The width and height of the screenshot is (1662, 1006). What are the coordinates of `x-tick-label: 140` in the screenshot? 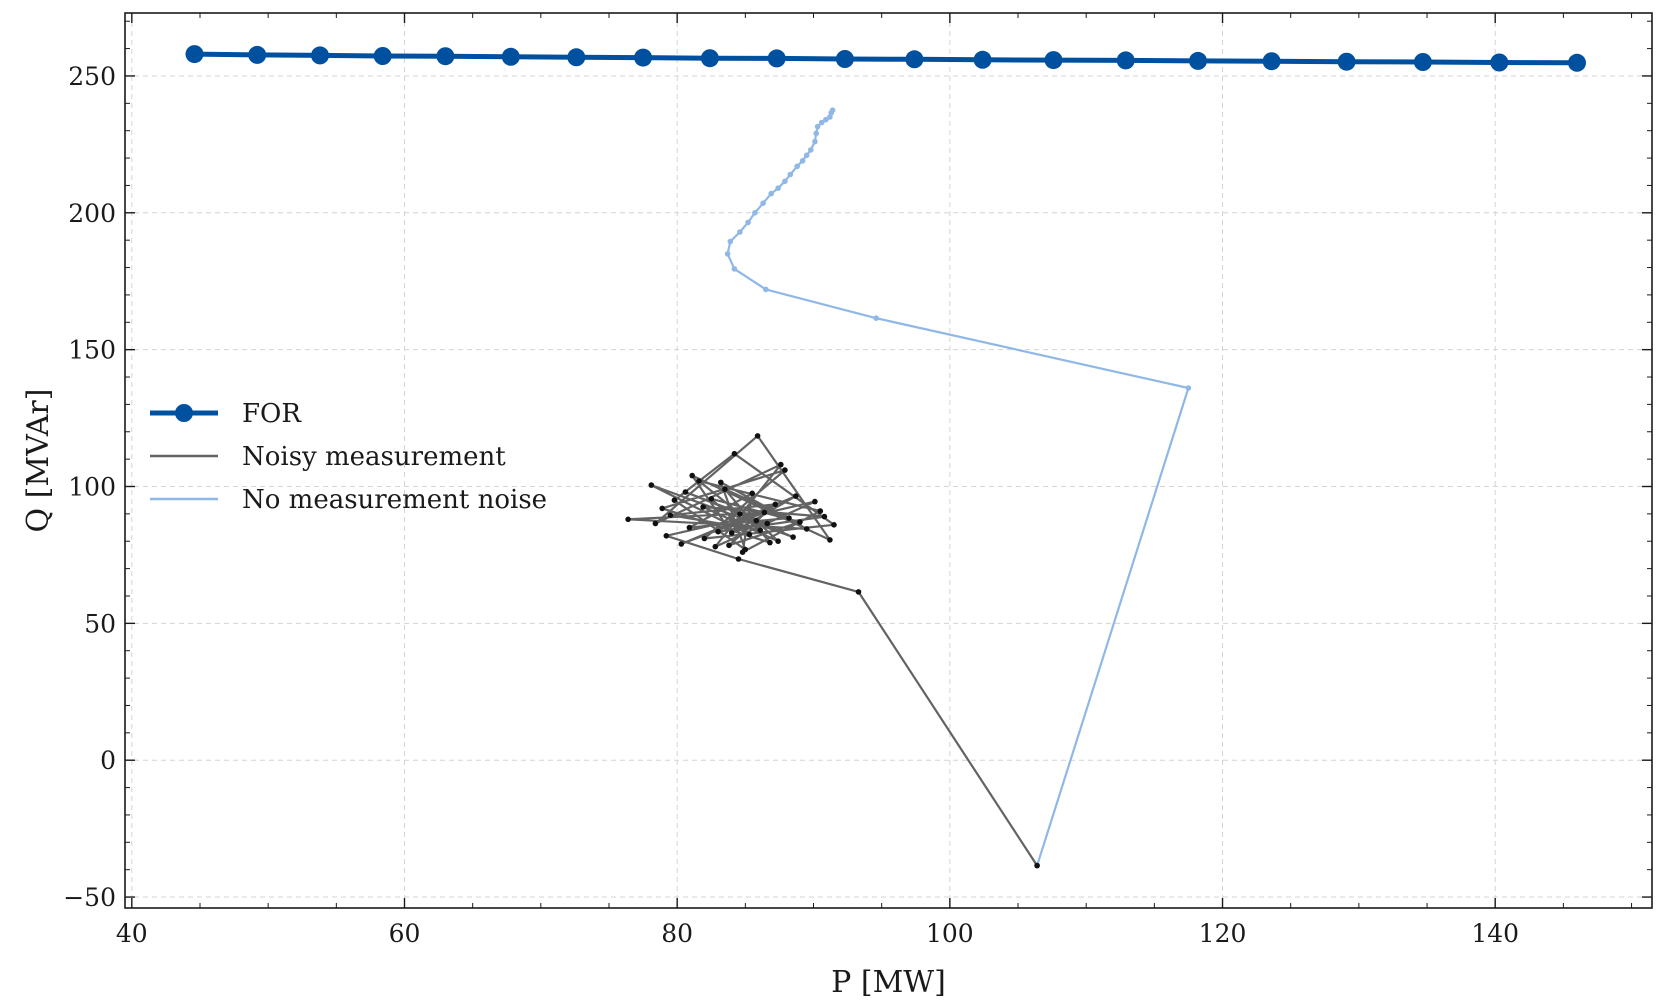 It's located at (1495, 933).